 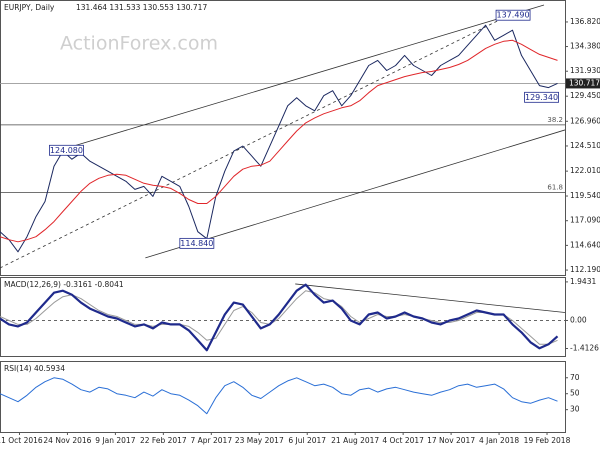 I want to click on annotation-label: 124.080, so click(x=66, y=150).